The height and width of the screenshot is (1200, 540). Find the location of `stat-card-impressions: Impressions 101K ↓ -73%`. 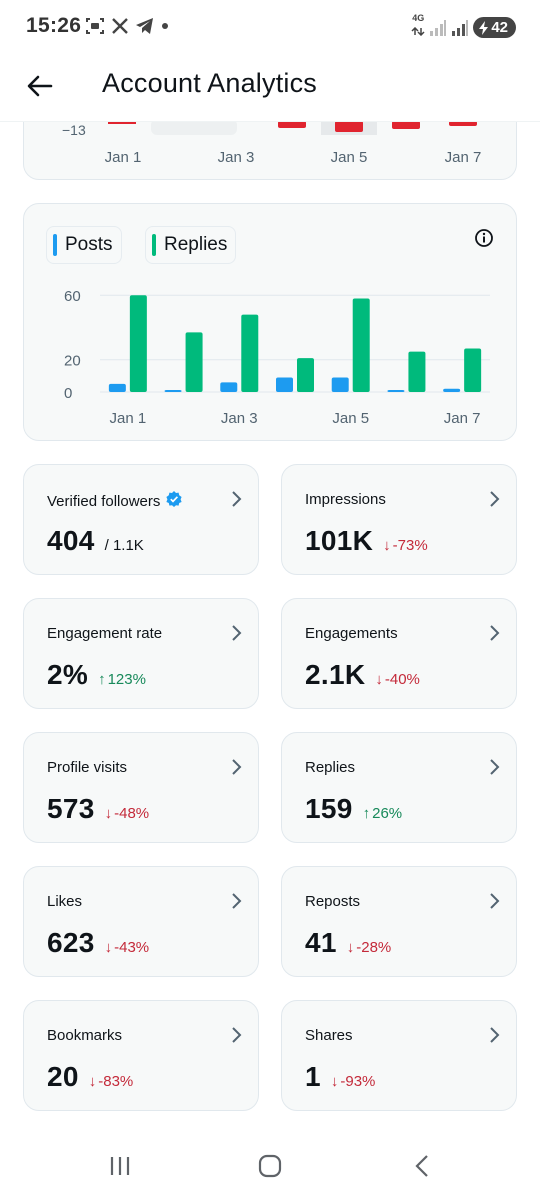

stat-card-impressions: Impressions 101K ↓ -73% is located at coordinates (399, 519).